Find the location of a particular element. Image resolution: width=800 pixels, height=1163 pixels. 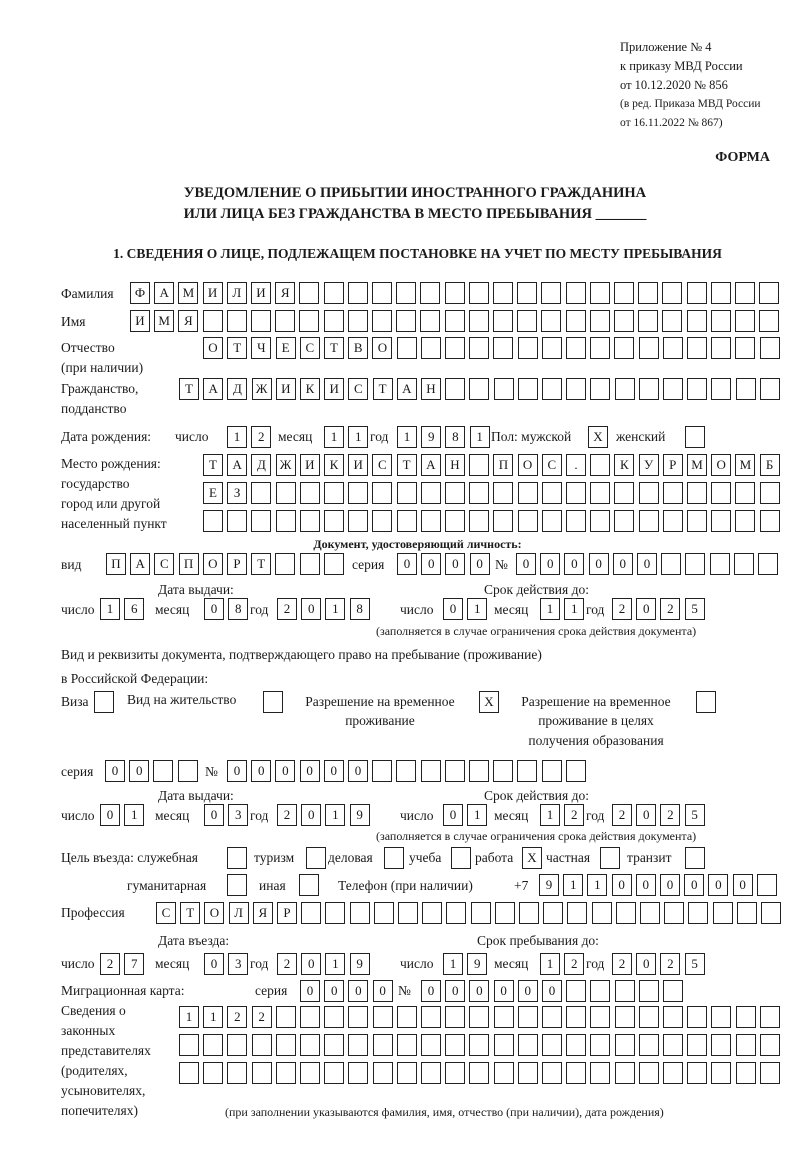

char-box: С is located at coordinates (166, 913).